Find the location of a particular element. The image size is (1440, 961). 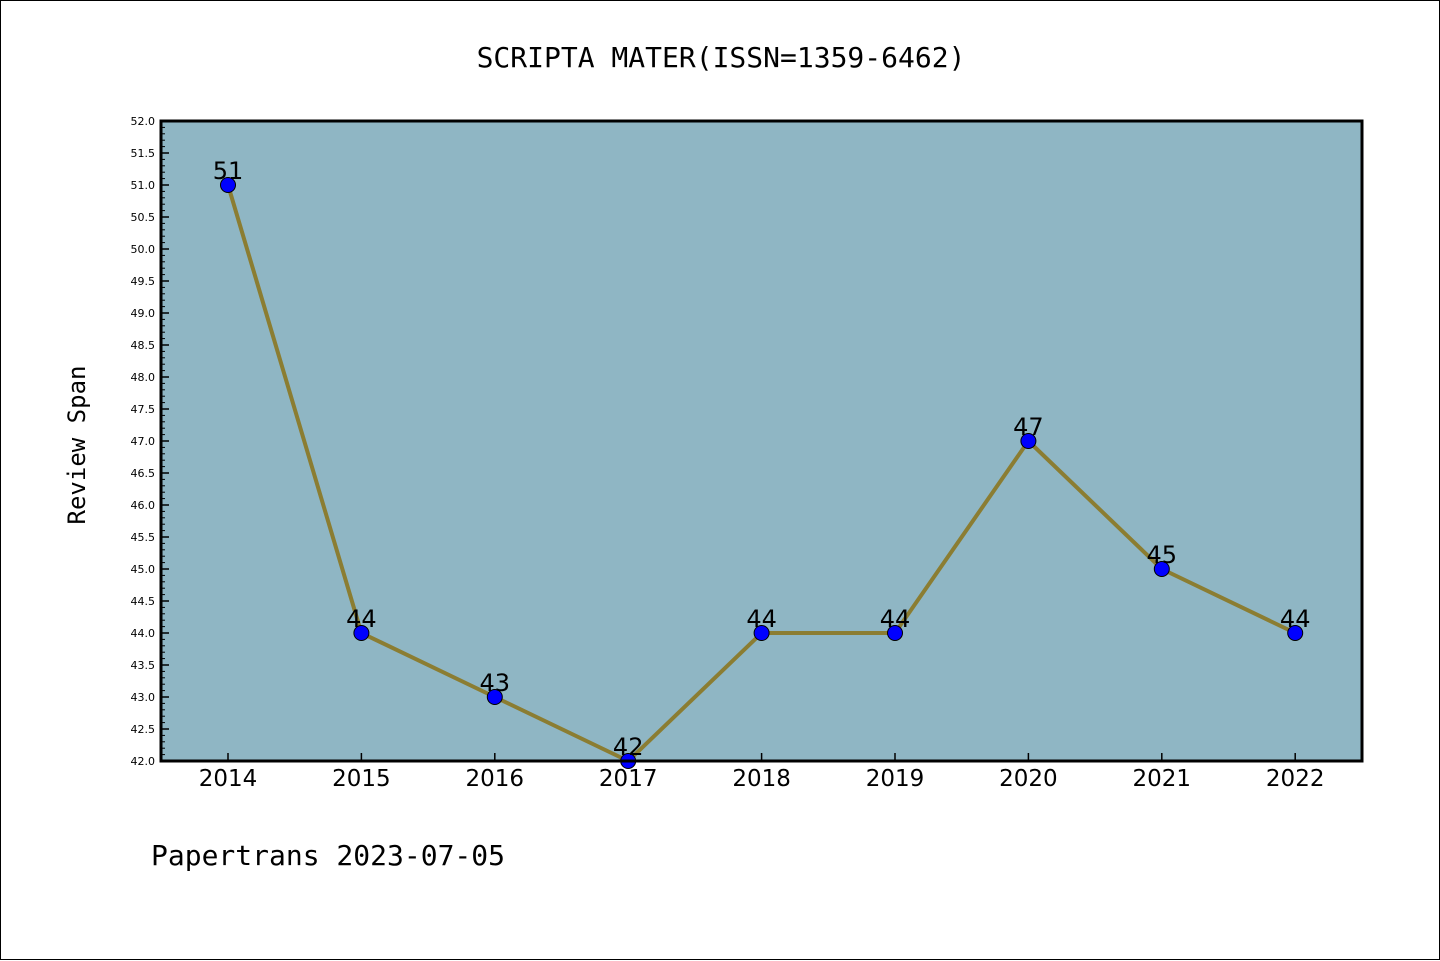

footer-text: Papertrans 2023-07-05 is located at coordinates (328, 855).